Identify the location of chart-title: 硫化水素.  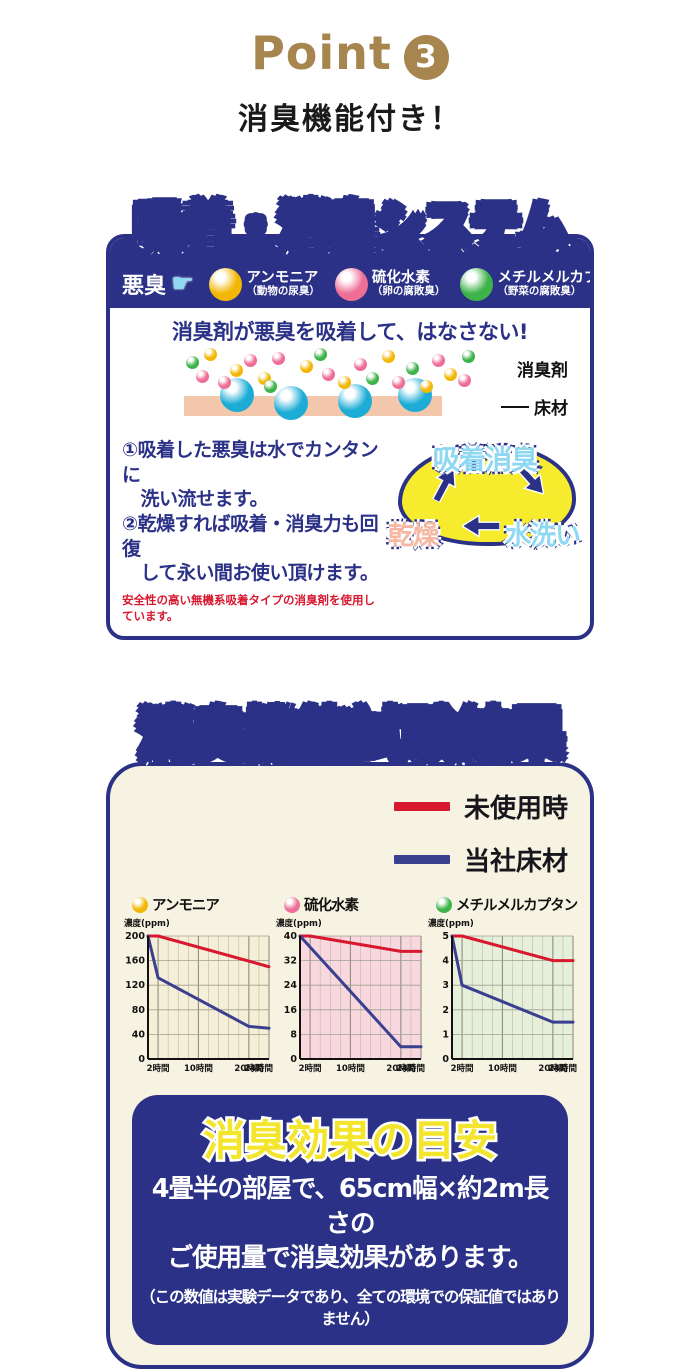
(355, 904).